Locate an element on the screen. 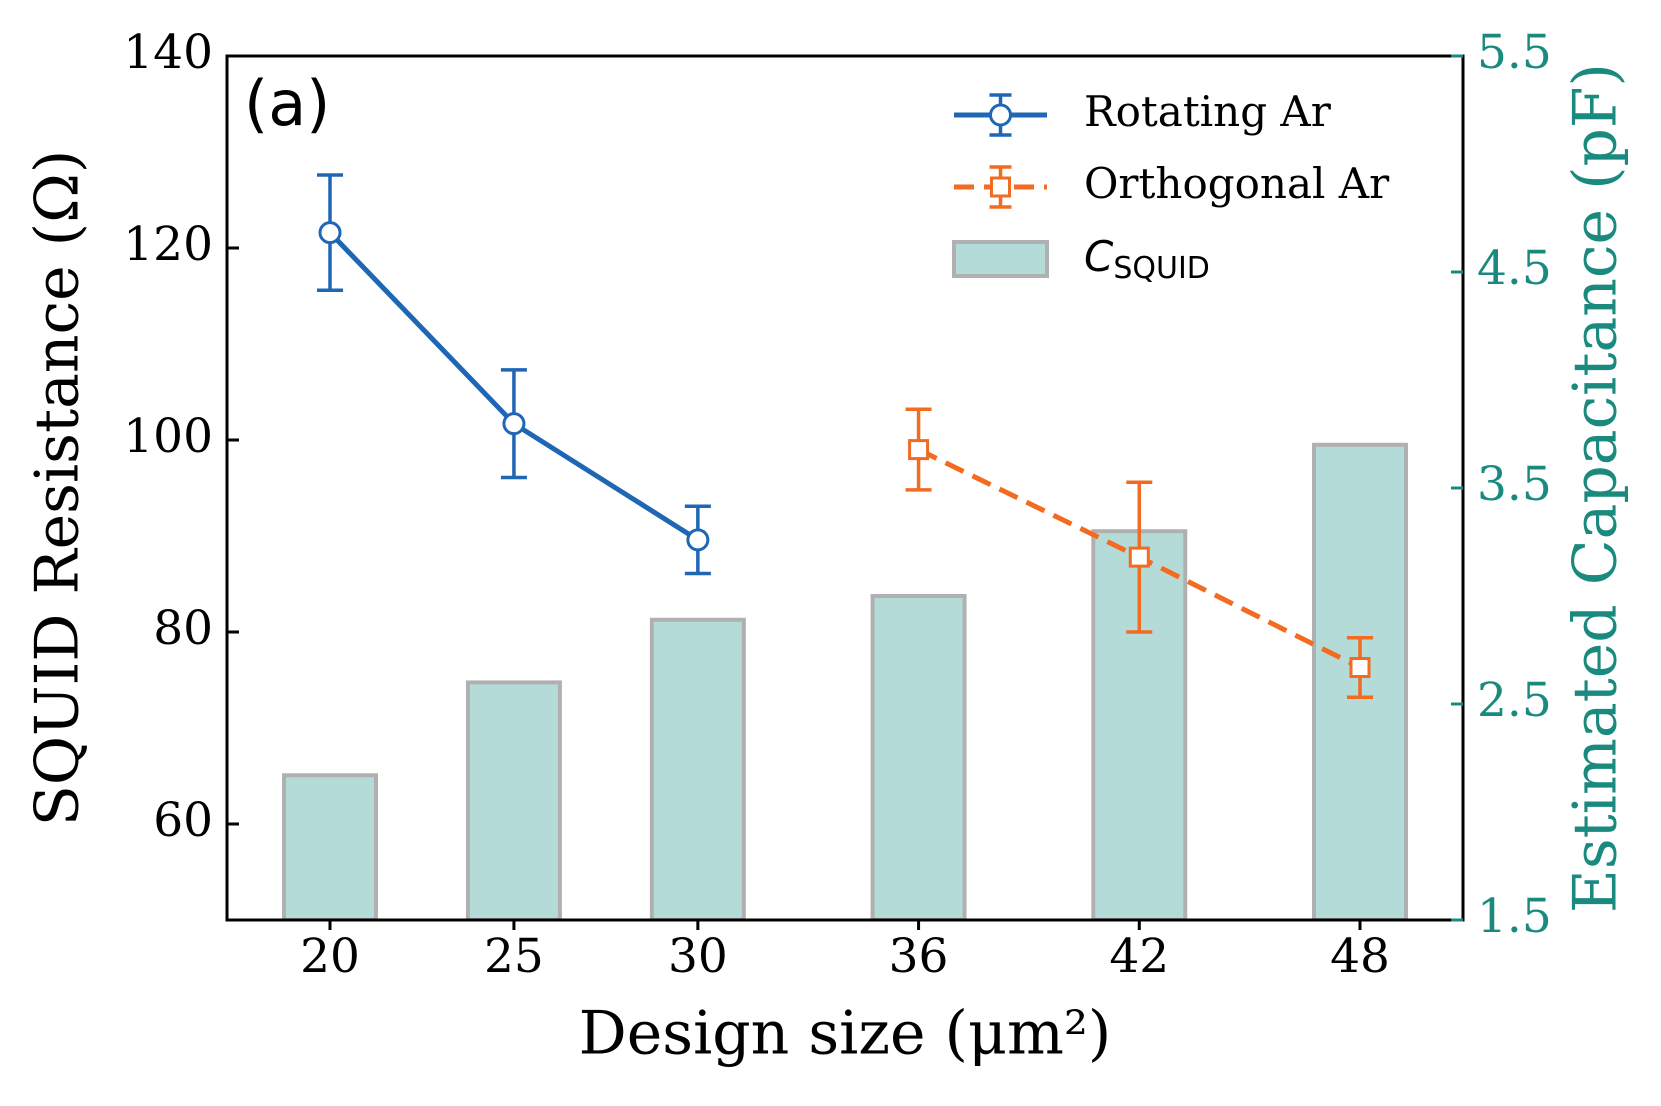 The height and width of the screenshot is (1106, 1661). y-axis-label: SQUID Resistance (Ω) is located at coordinates (58, 488).